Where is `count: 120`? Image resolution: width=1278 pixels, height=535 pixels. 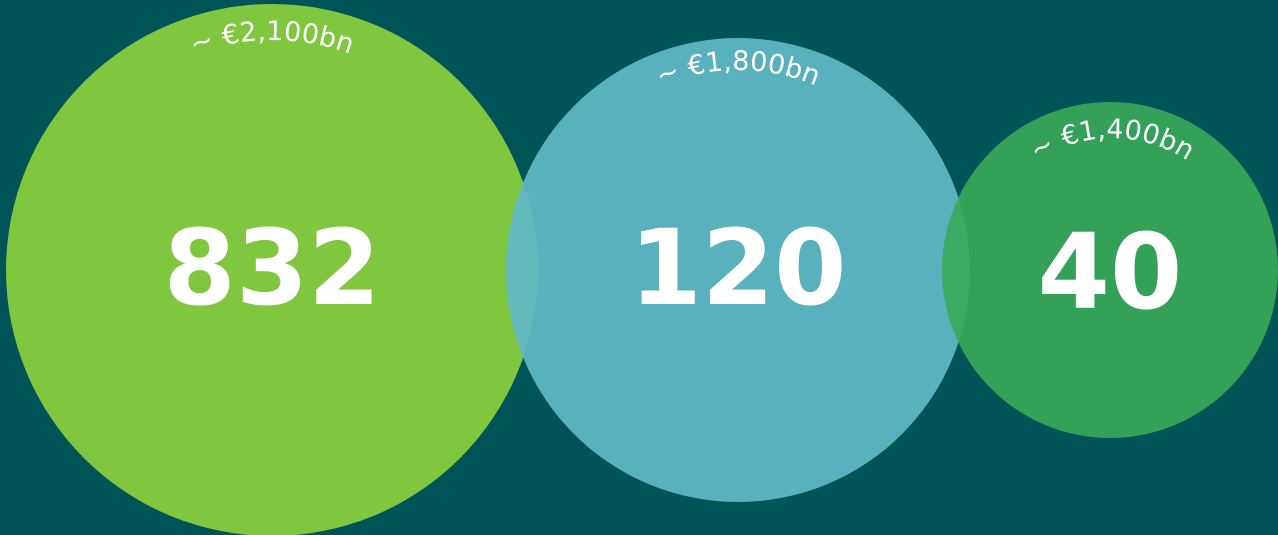 count: 120 is located at coordinates (737, 268).